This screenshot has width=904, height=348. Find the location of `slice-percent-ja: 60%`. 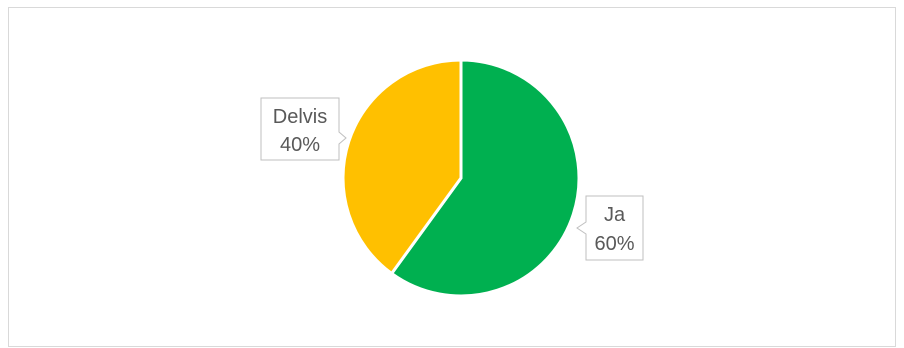

slice-percent-ja: 60% is located at coordinates (614, 244).